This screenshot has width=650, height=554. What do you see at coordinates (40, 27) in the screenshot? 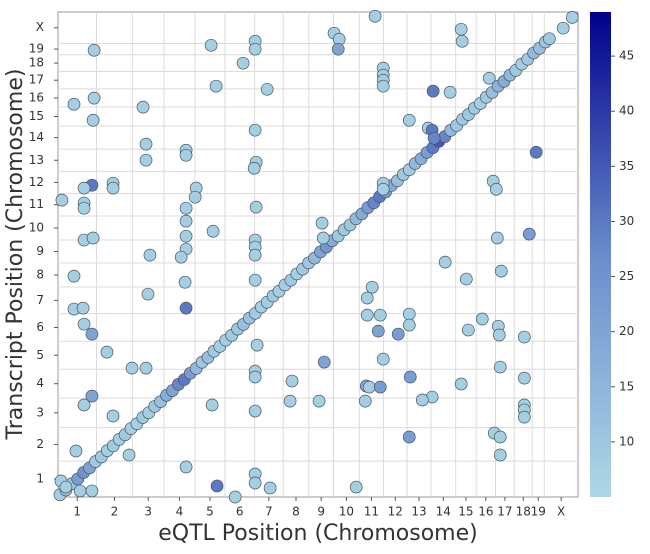
I see `y-tick-label: X` at bounding box center [40, 27].